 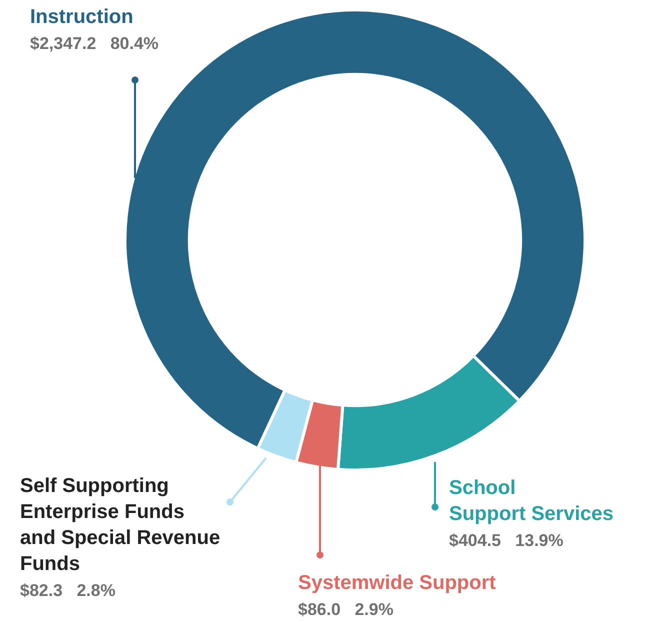 I want to click on slice-label: Systemwide Support, so click(x=397, y=583).